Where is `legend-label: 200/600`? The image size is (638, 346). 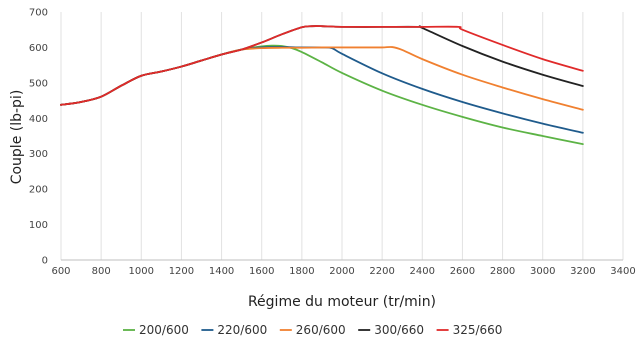
legend-label: 200/600 is located at coordinates (164, 330).